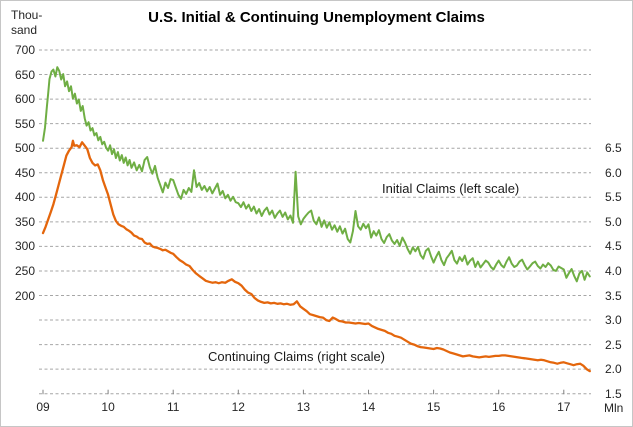  Describe the element at coordinates (24, 197) in the screenshot. I see `left-axis-tick-label: 400` at that location.